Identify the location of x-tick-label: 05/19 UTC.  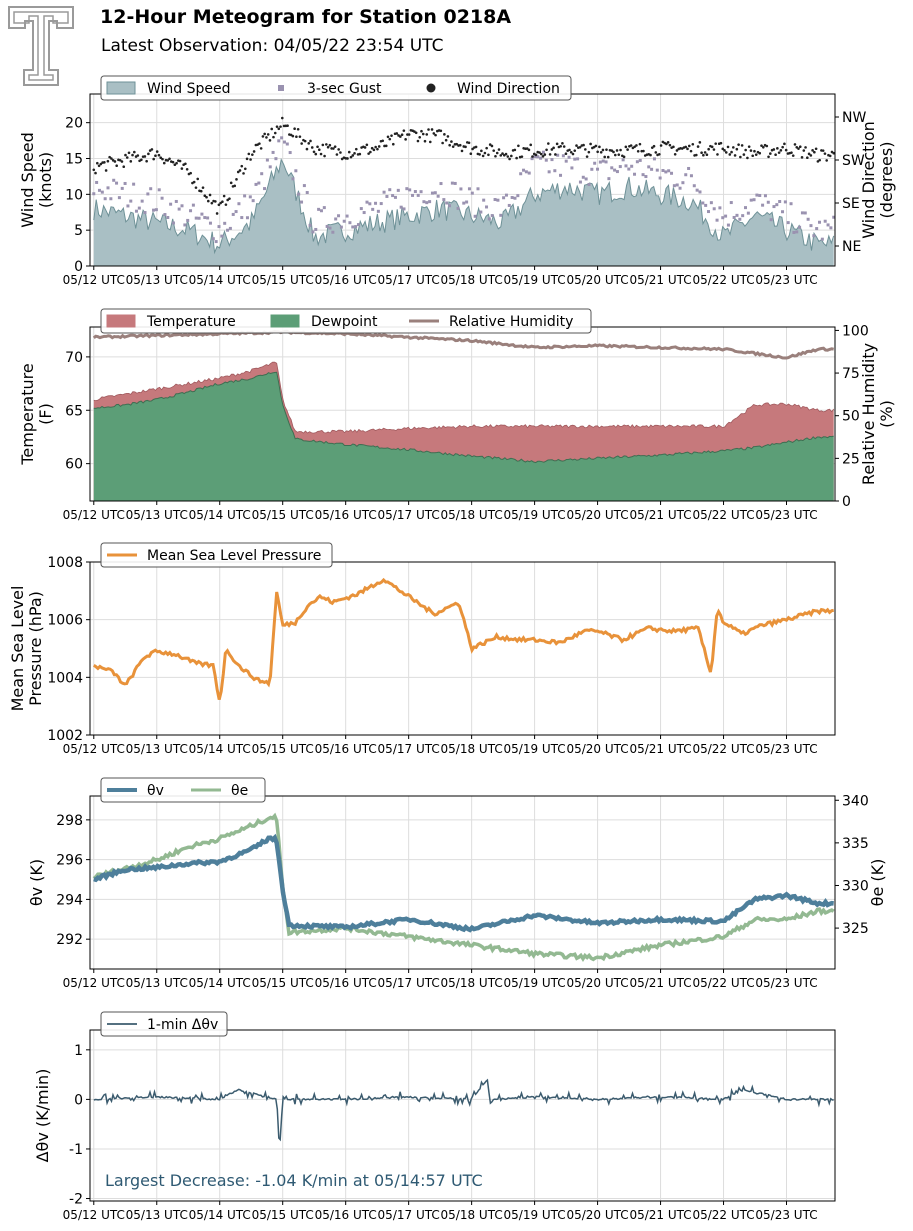
(535, 983).